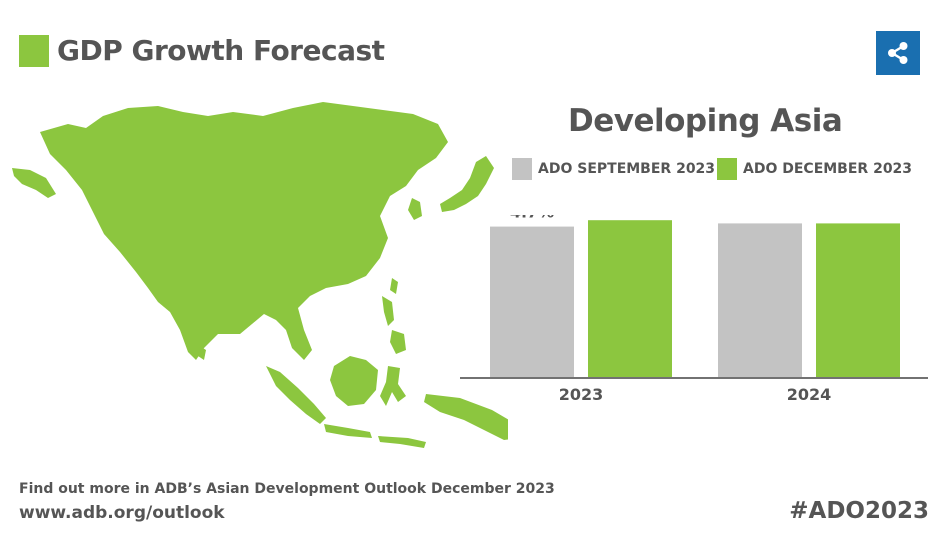  Describe the element at coordinates (809, 394) in the screenshot. I see `x-tick-label-2024: 2024` at that location.